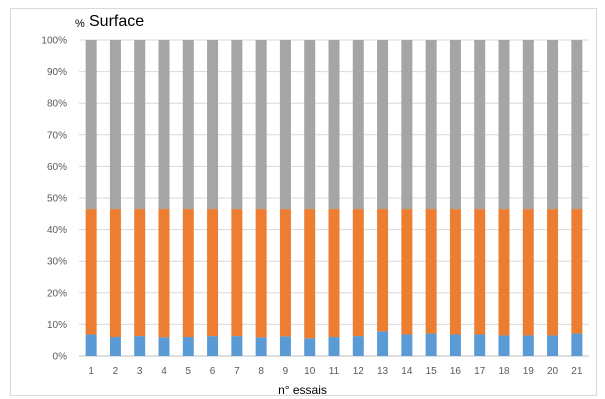  What do you see at coordinates (383, 371) in the screenshot?
I see `x-tick-label: 13` at bounding box center [383, 371].